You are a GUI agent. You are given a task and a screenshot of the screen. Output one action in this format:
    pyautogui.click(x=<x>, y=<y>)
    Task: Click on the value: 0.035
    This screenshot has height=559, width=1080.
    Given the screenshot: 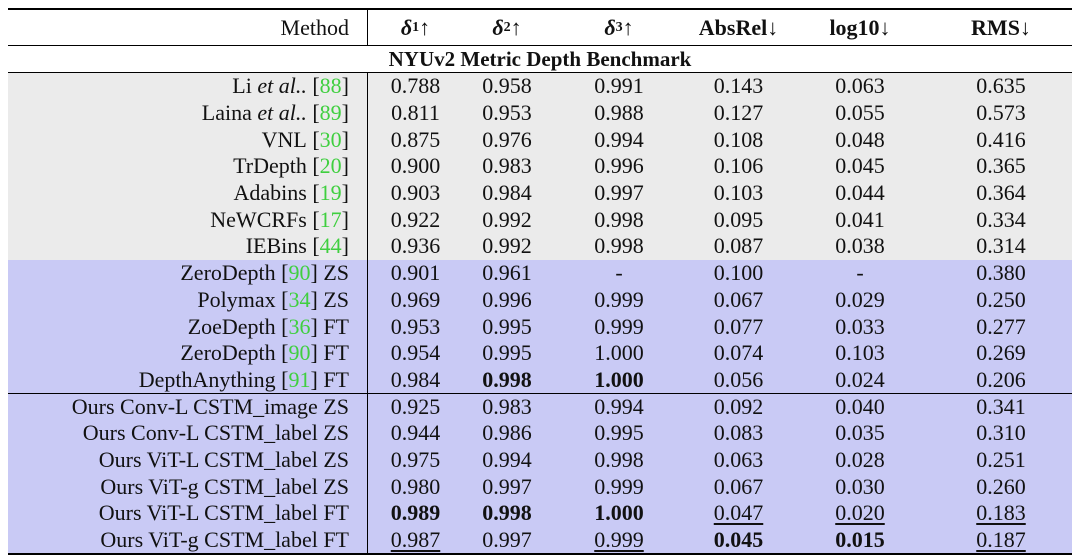 What is the action you would take?
    pyautogui.click(x=860, y=433)
    